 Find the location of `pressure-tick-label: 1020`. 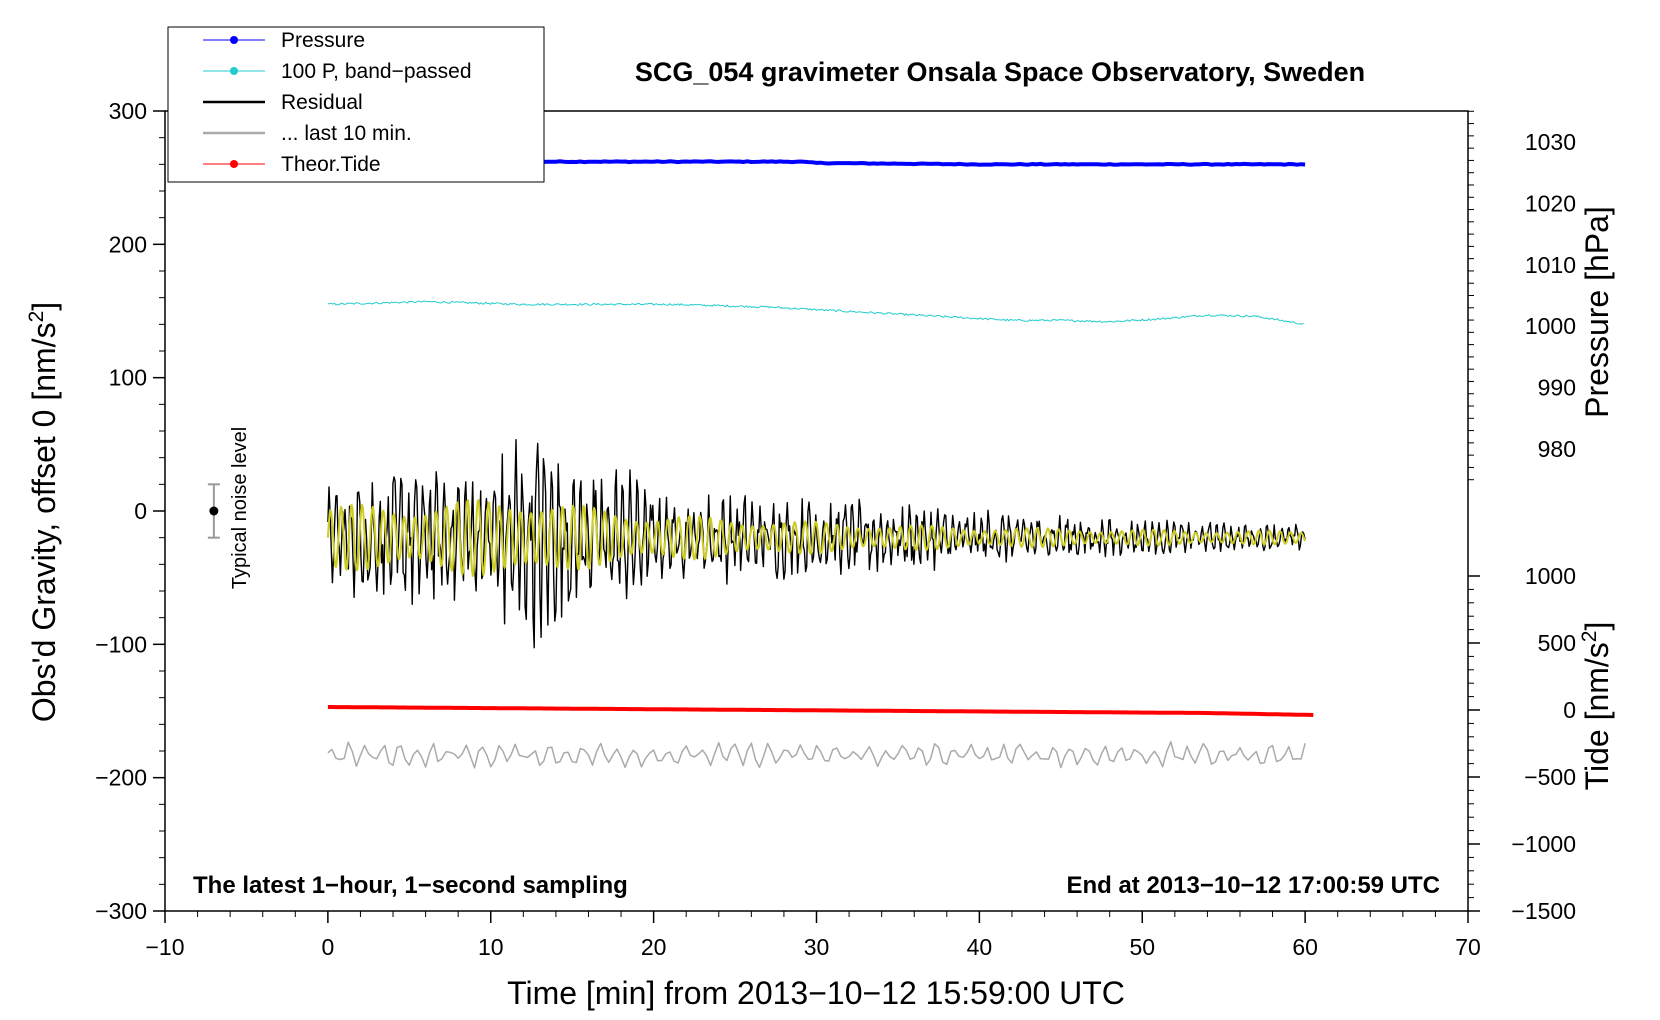

pressure-tick-label: 1020 is located at coordinates (1550, 203).